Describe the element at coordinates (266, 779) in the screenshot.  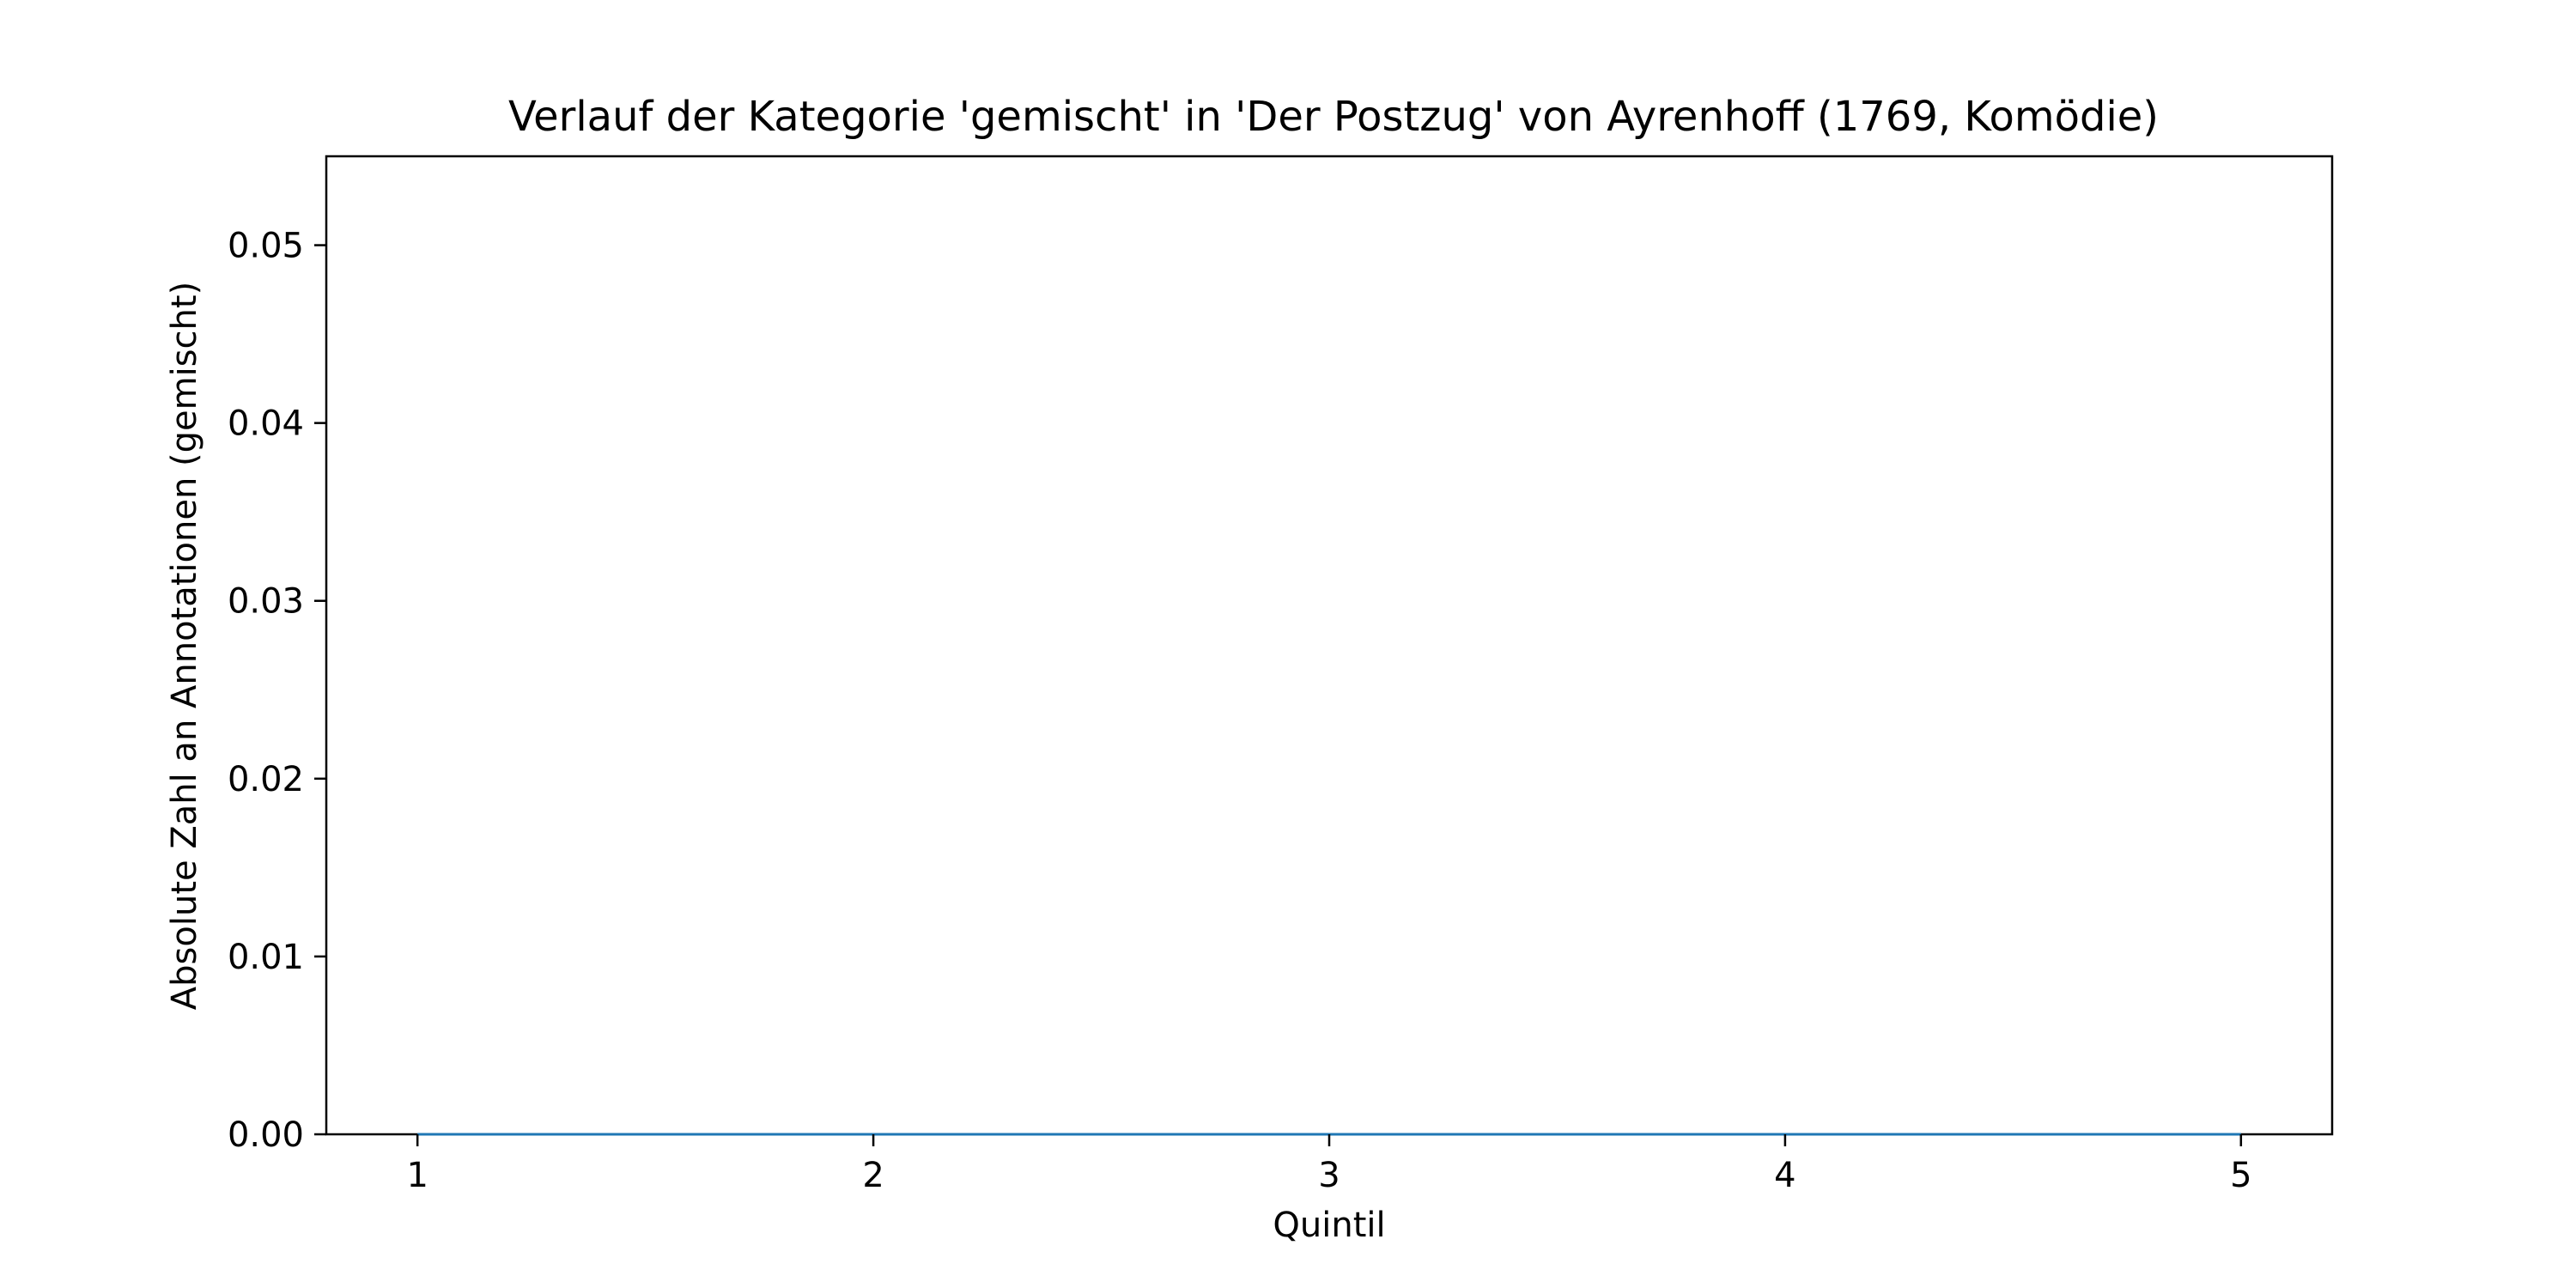
I see `y-tick-label: 0.02` at that location.